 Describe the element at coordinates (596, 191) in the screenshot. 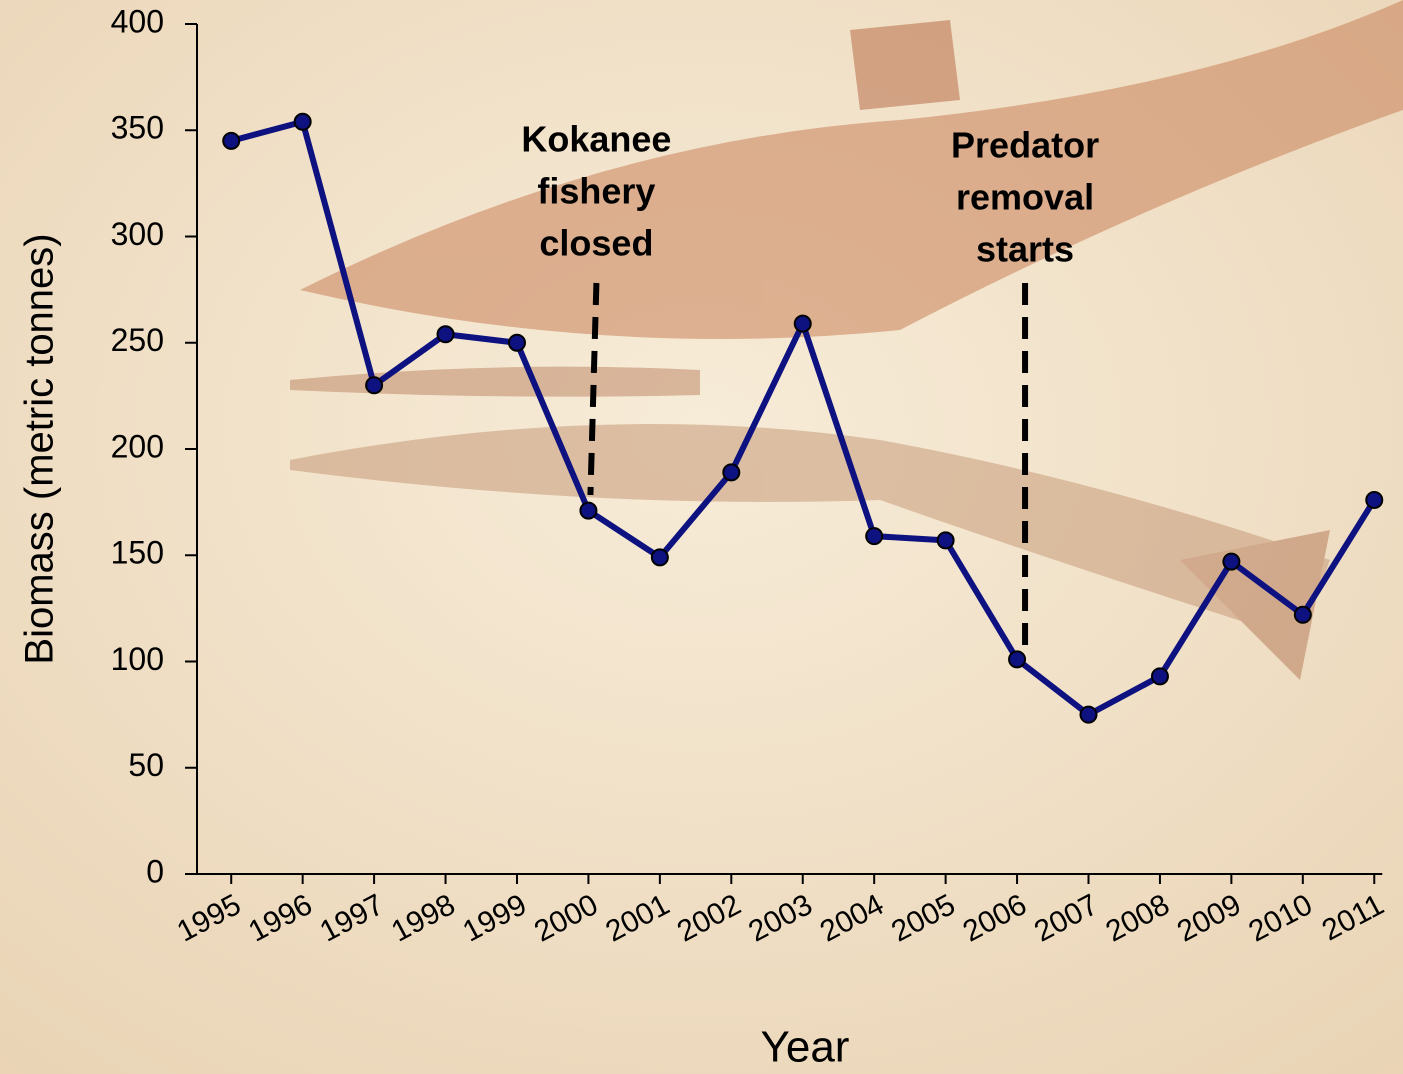

I see `annotation-text: fishery` at that location.